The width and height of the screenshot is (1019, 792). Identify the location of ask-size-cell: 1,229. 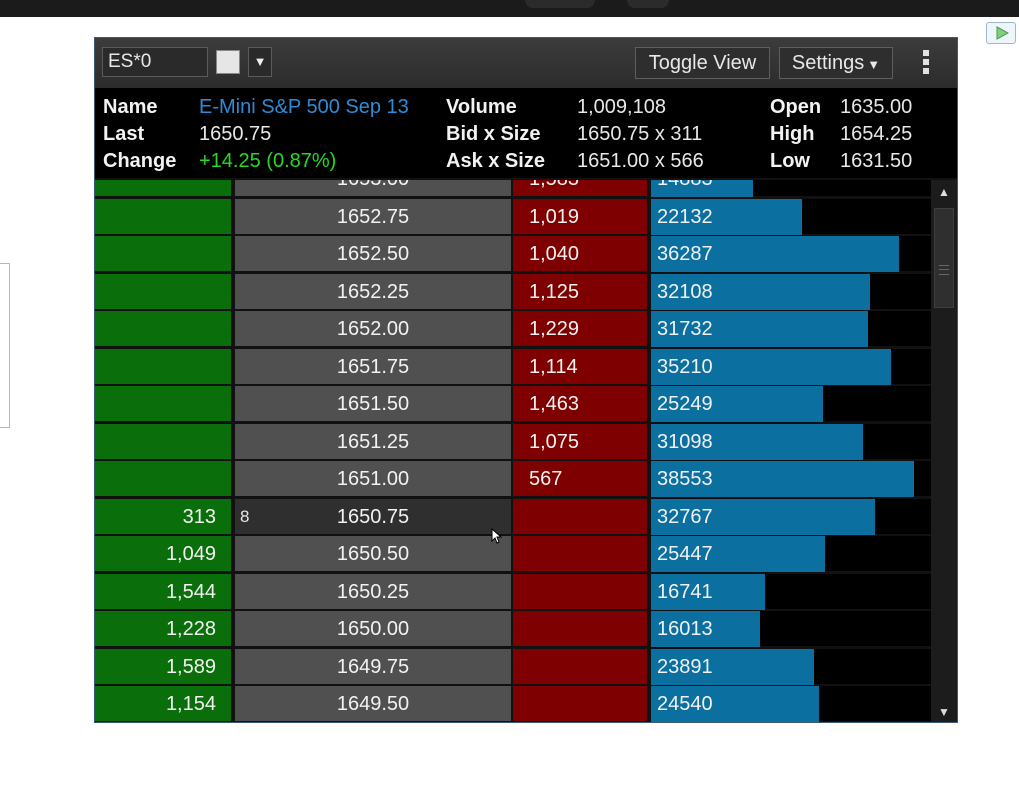
(580, 329).